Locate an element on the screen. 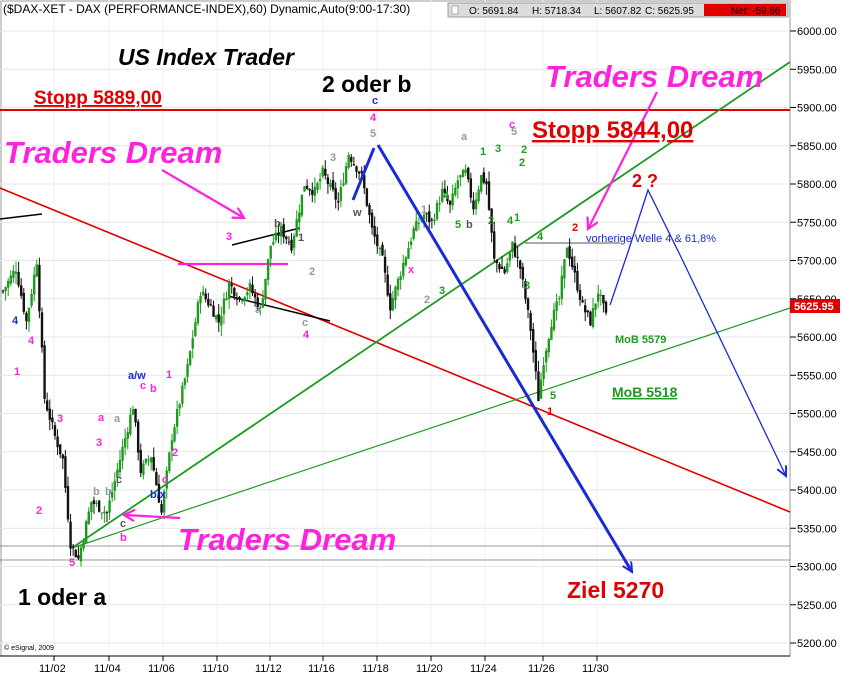 The image size is (841, 677). stopp-5844-label: Stopp 5844,00 is located at coordinates (612, 130).